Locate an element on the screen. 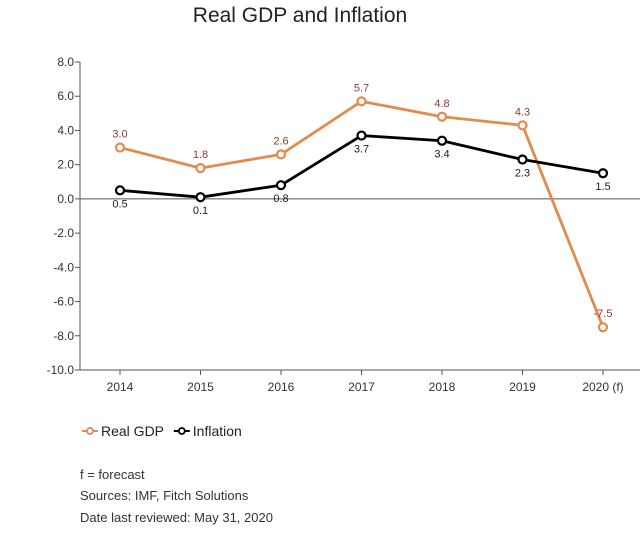 The image size is (643, 548). inflation-data-label: 0.1 is located at coordinates (200, 211).